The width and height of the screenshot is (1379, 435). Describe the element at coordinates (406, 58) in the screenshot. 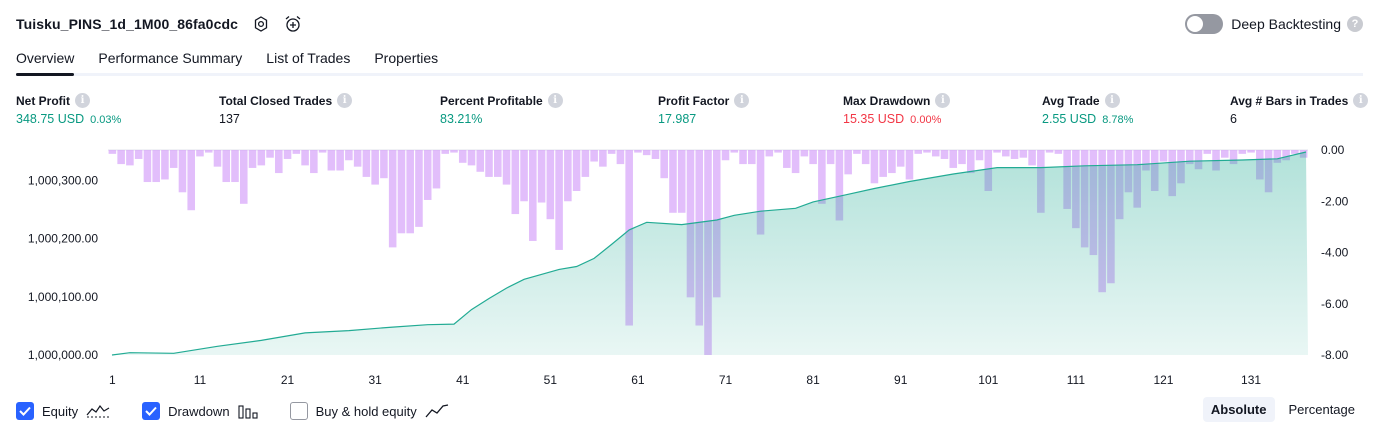

I see `tab-properties: Properties` at that location.